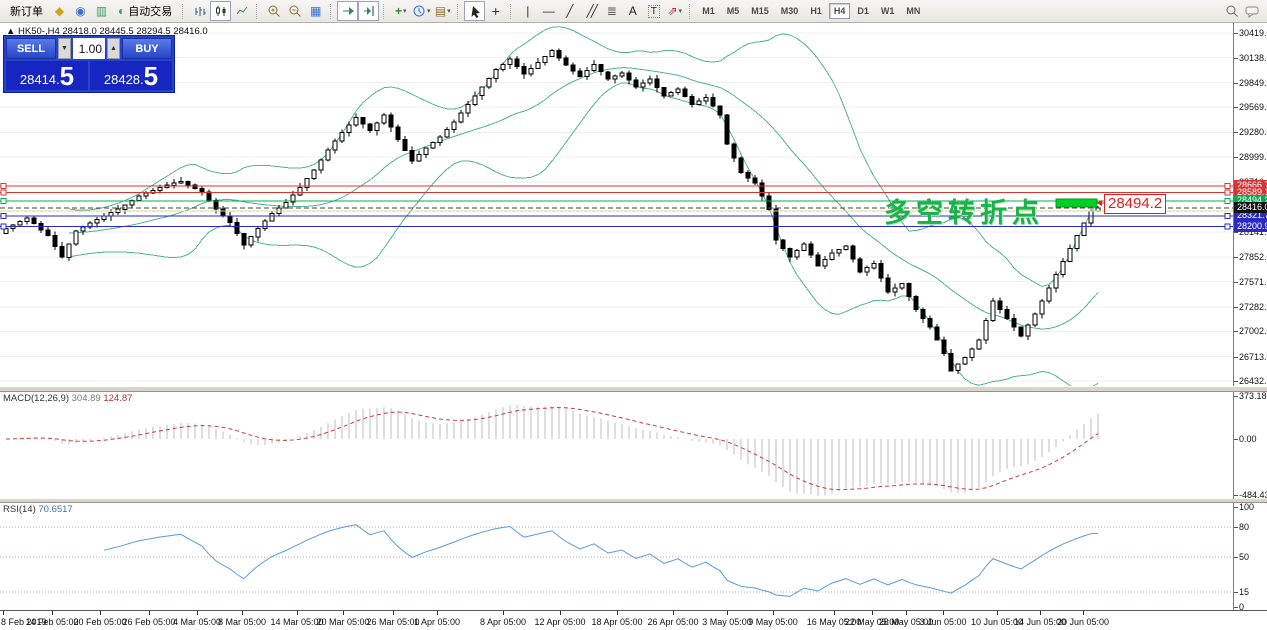  I want to click on time-label: 14 Feb 05:00, so click(52, 622).